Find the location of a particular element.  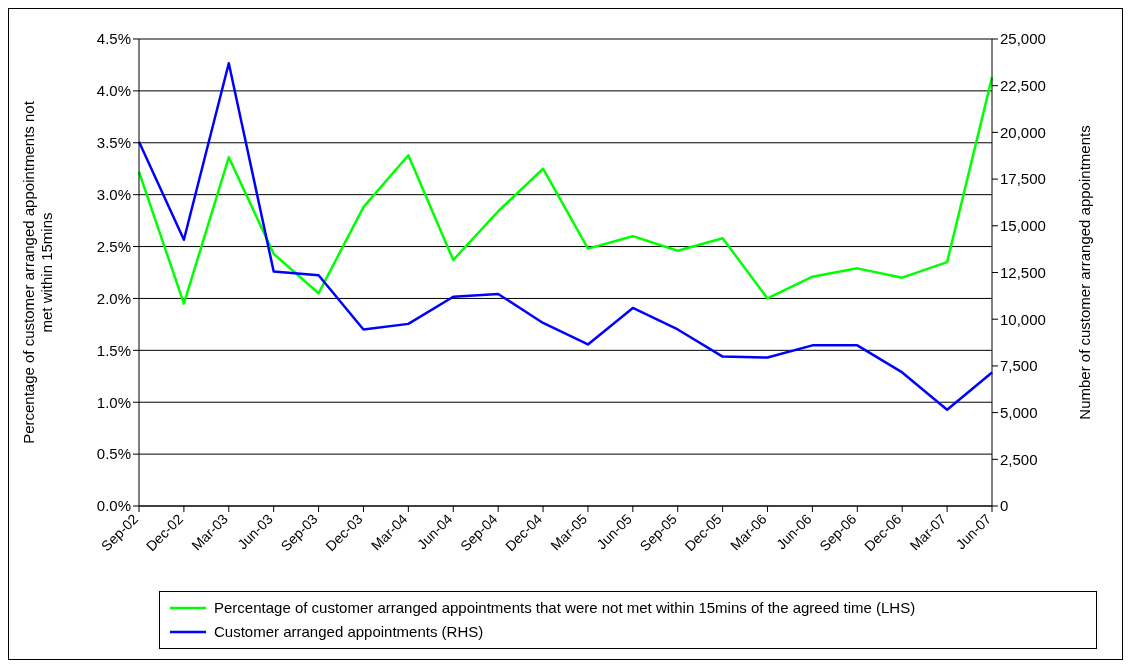

y2-tick-label: 15,000 is located at coordinates (1023, 226).